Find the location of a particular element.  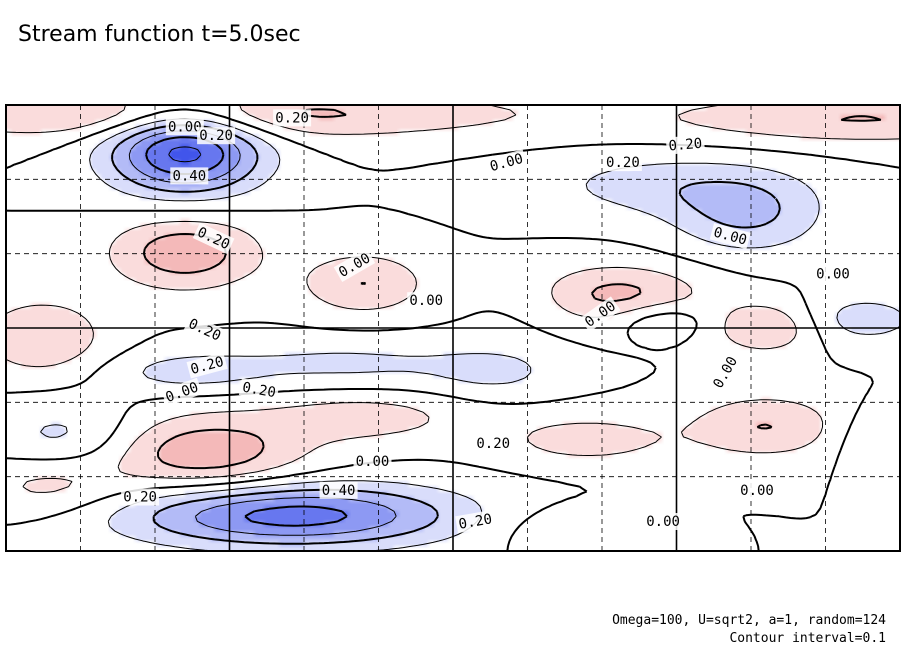

contour-line is located at coordinates (185, 154).